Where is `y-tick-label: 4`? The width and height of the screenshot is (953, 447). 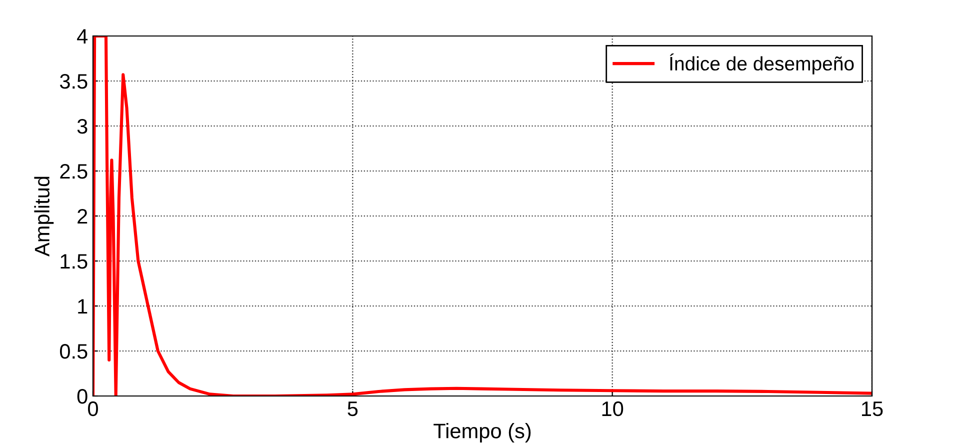 y-tick-label: 4 is located at coordinates (82, 36).